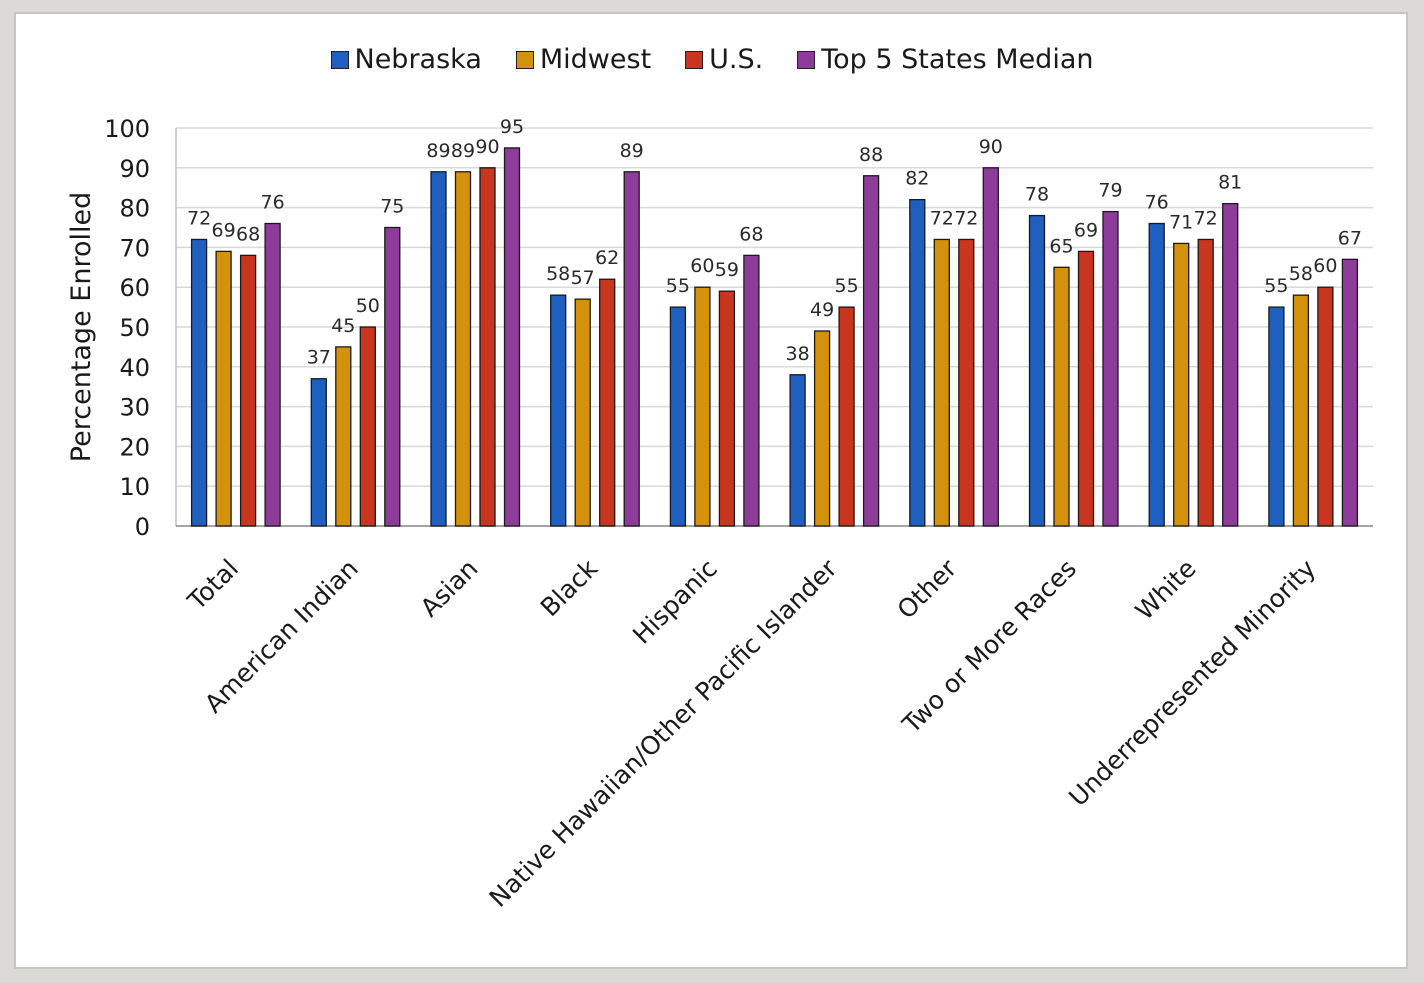 This screenshot has height=983, width=1424. I want to click on data-label: 69, so click(1086, 230).